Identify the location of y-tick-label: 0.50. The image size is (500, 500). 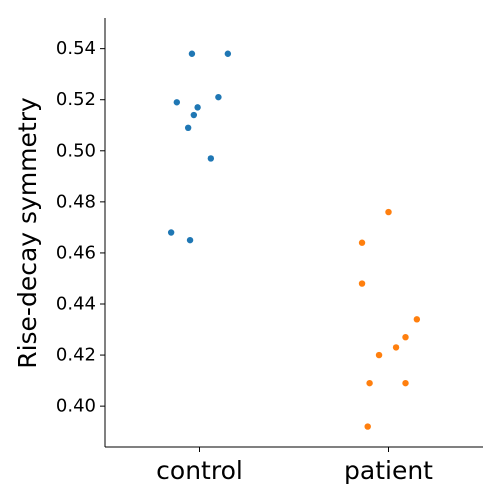
(76, 150).